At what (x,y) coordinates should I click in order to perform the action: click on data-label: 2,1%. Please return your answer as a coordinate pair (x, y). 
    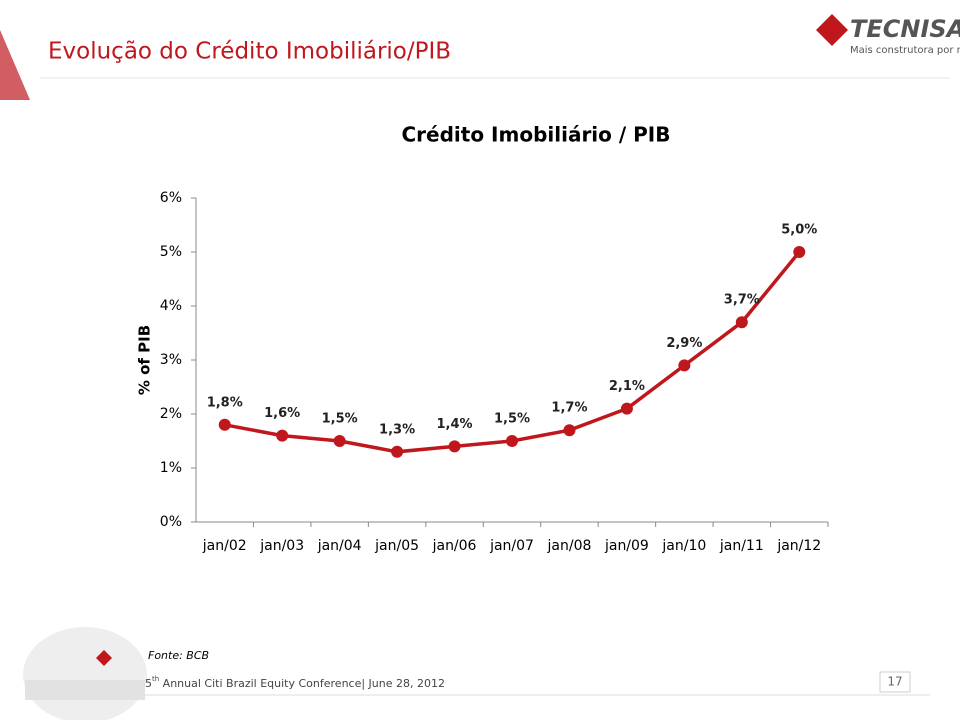
    Looking at the image, I should click on (627, 386).